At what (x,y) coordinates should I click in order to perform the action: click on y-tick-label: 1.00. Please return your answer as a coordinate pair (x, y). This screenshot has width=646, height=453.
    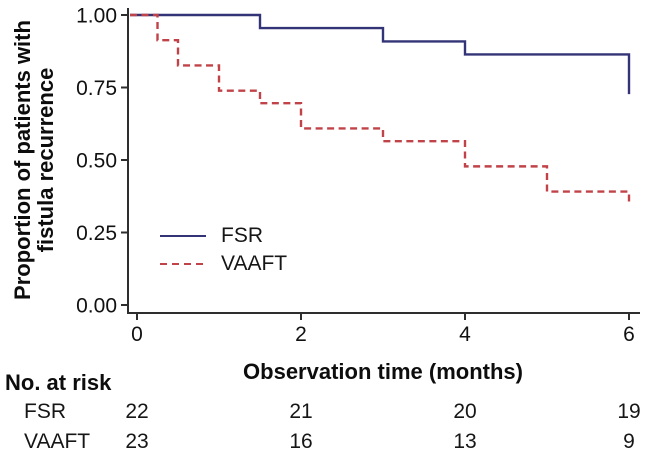
    Looking at the image, I should click on (96, 16).